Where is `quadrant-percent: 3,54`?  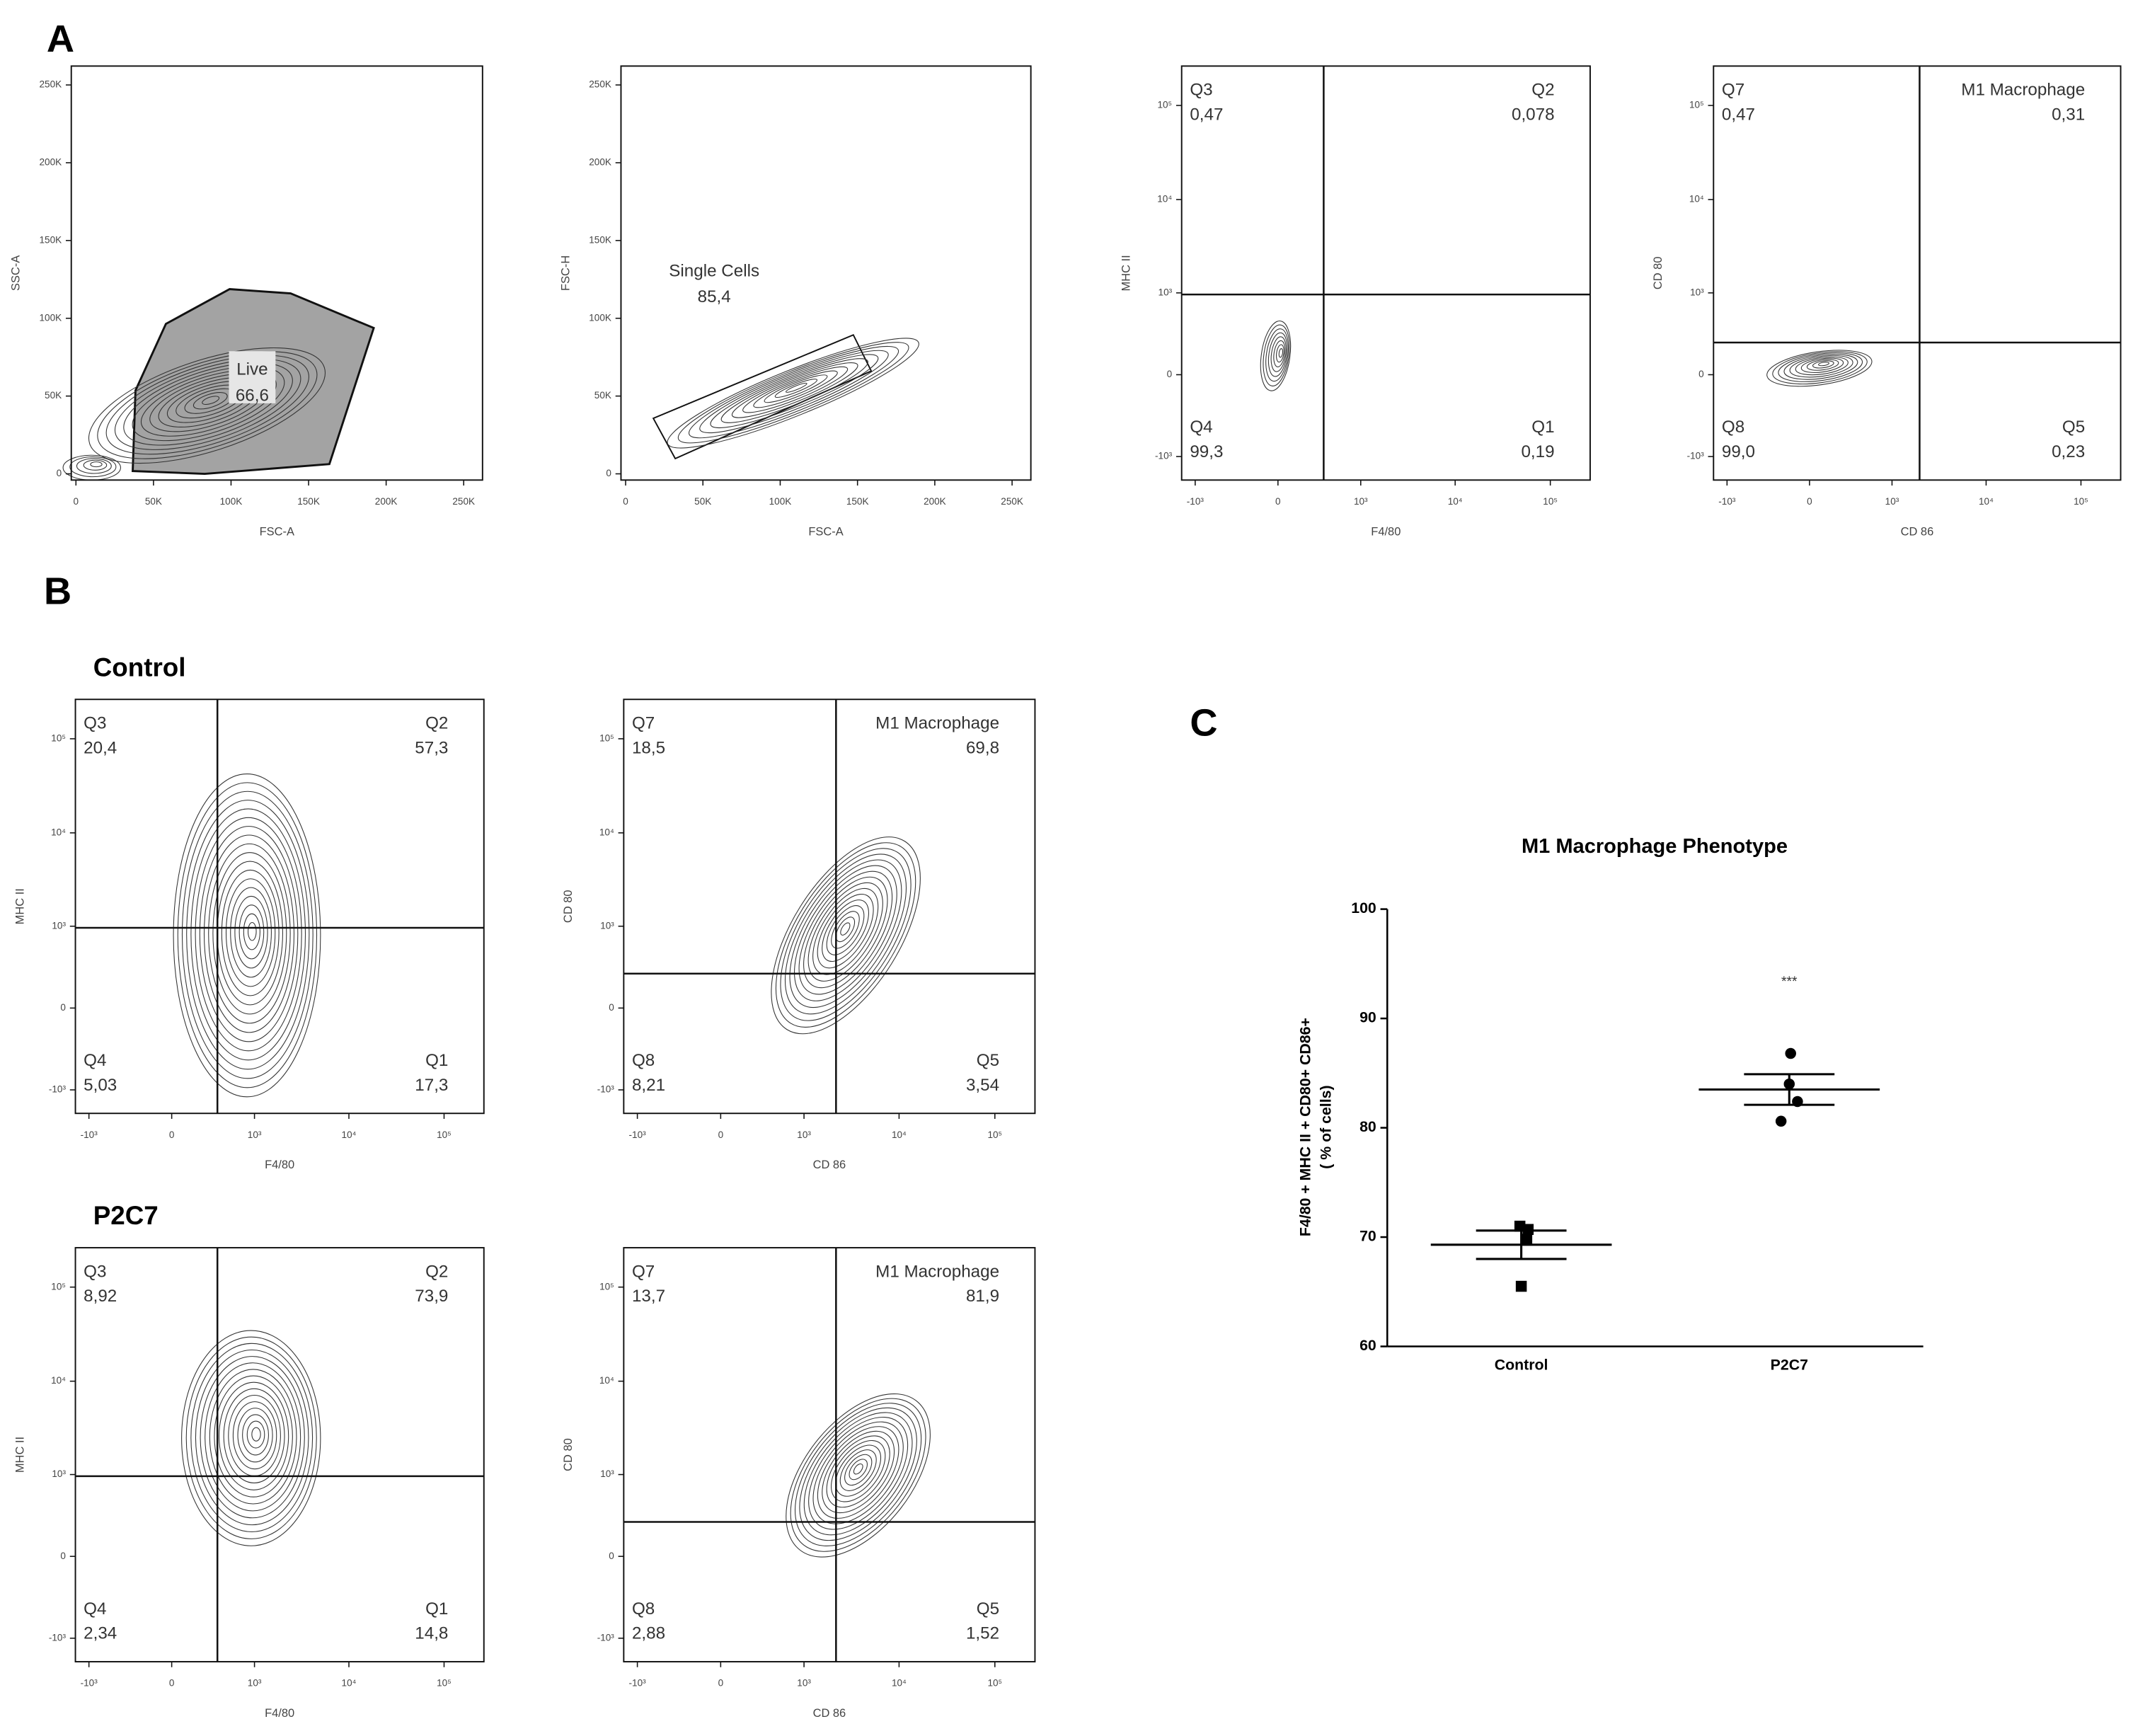 quadrant-percent: 3,54 is located at coordinates (982, 1085).